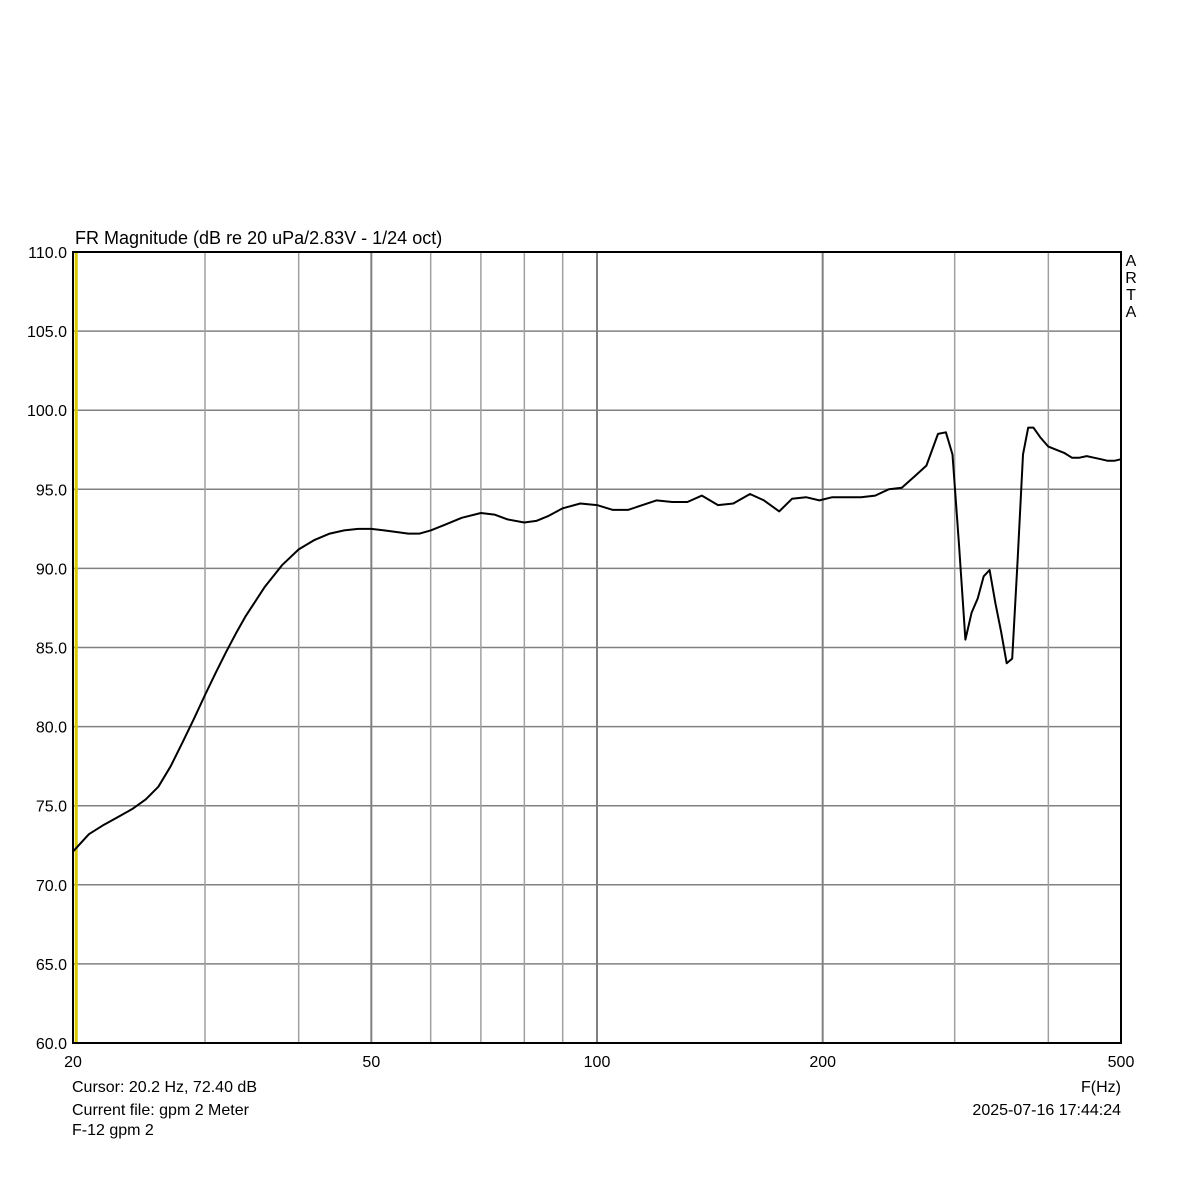 This screenshot has height=1200, width=1193. Describe the element at coordinates (47, 332) in the screenshot. I see `y-tick-label-105: 105.0` at that location.